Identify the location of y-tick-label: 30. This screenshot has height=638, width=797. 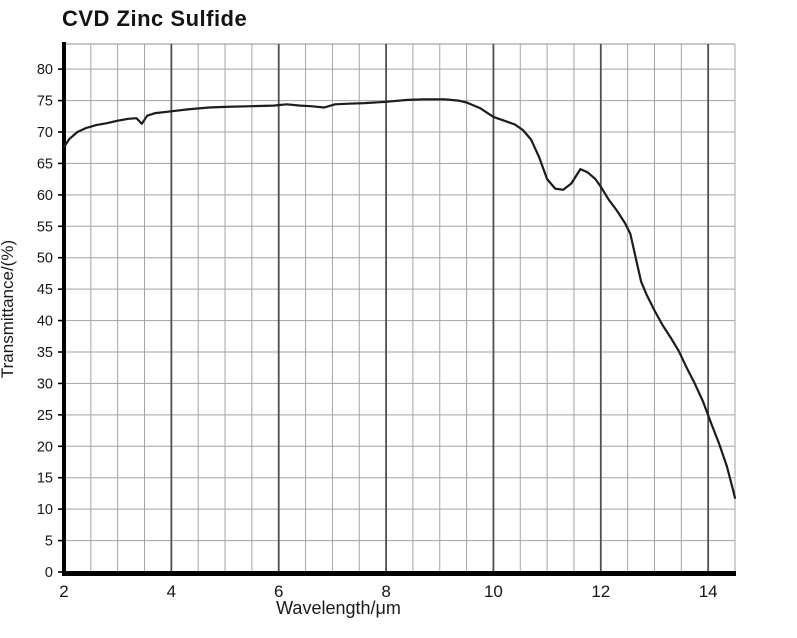
(45, 384).